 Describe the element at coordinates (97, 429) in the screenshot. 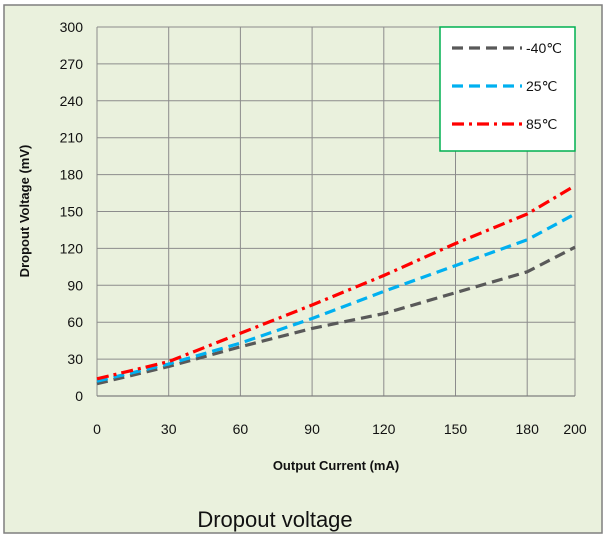

I see `x-tick-label: 0` at that location.